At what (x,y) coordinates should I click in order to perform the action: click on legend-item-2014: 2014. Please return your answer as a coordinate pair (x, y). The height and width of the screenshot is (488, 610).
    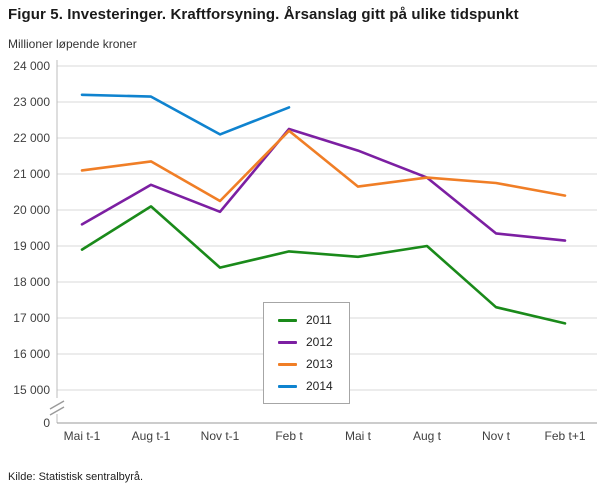
    Looking at the image, I should click on (305, 386).